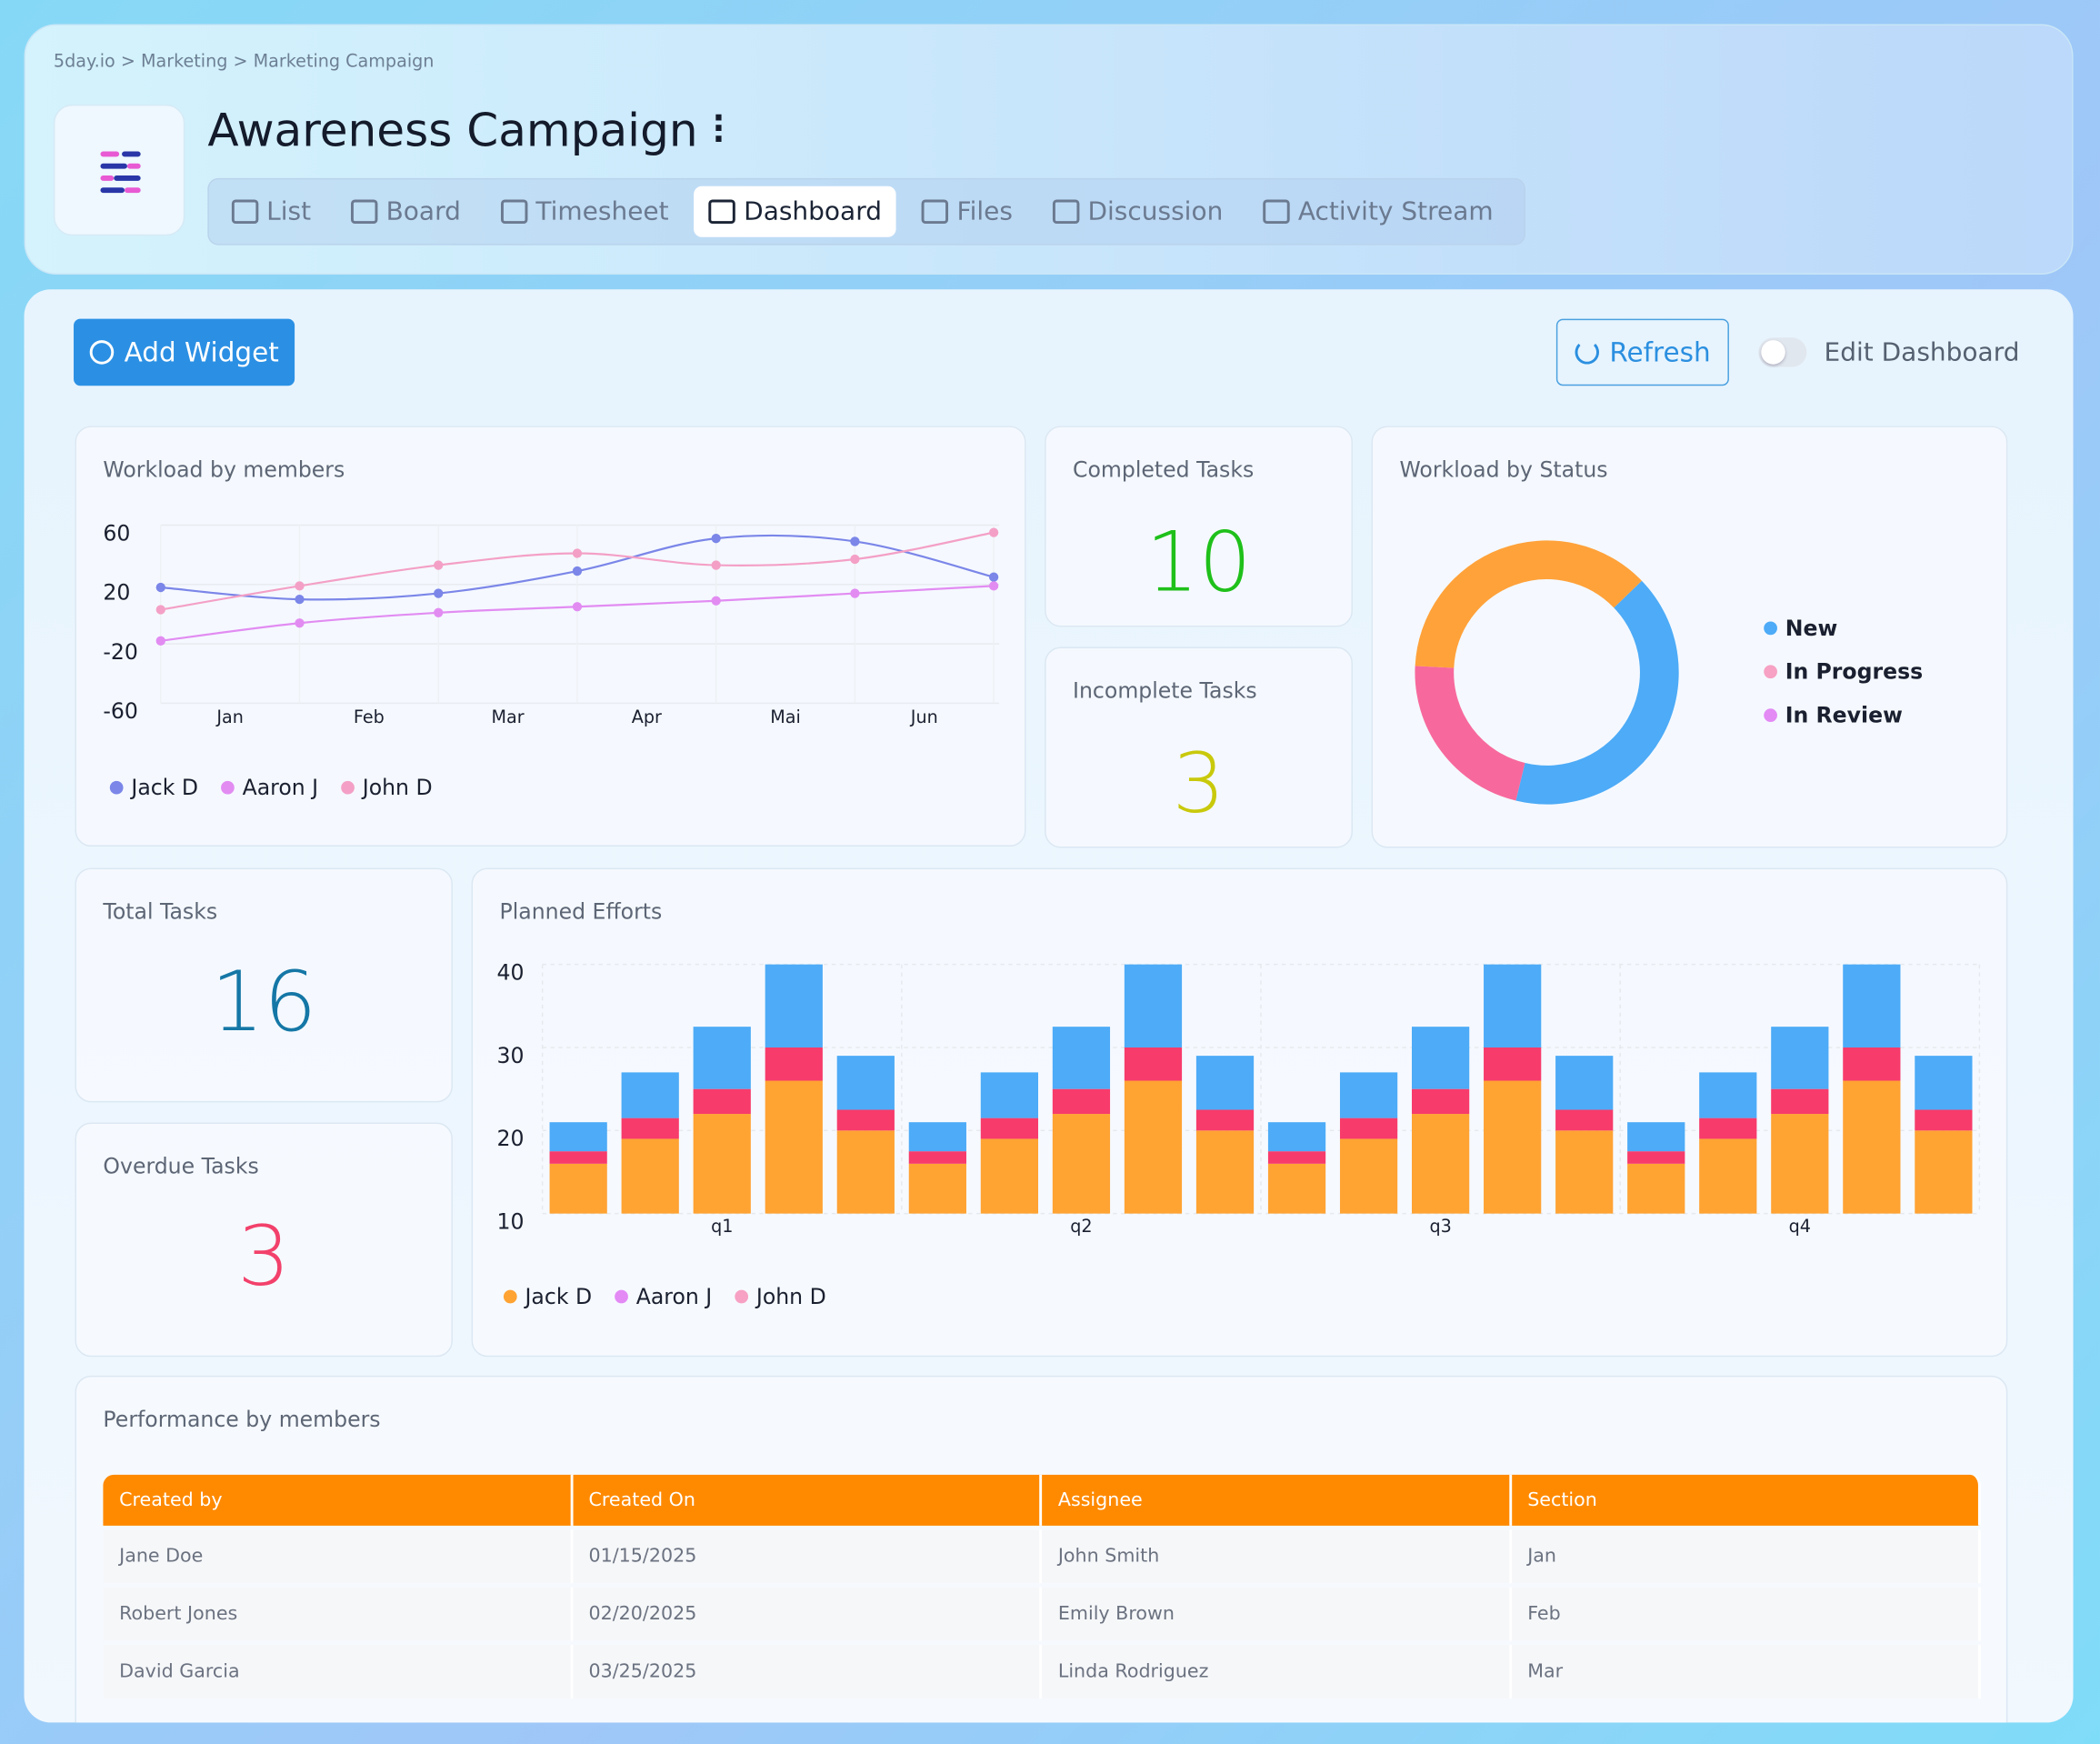 Image resolution: width=2100 pixels, height=1744 pixels. Describe the element at coordinates (1277, 1556) in the screenshot. I see `table-cell: John Smith` at that location.